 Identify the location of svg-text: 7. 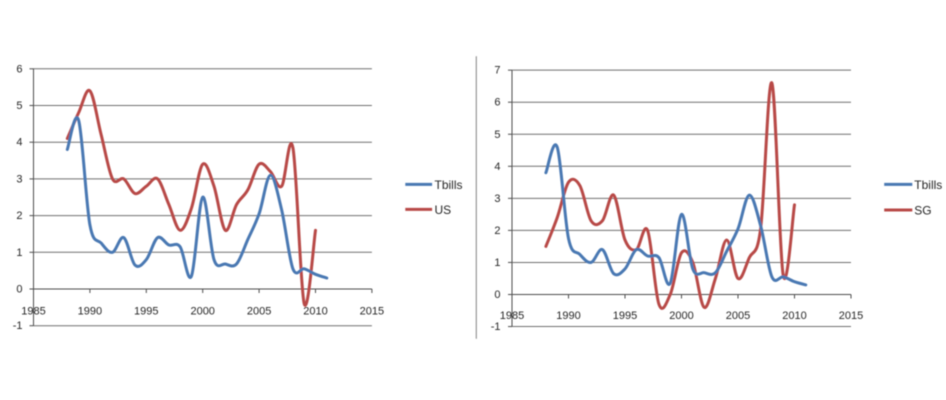
(497, 71).